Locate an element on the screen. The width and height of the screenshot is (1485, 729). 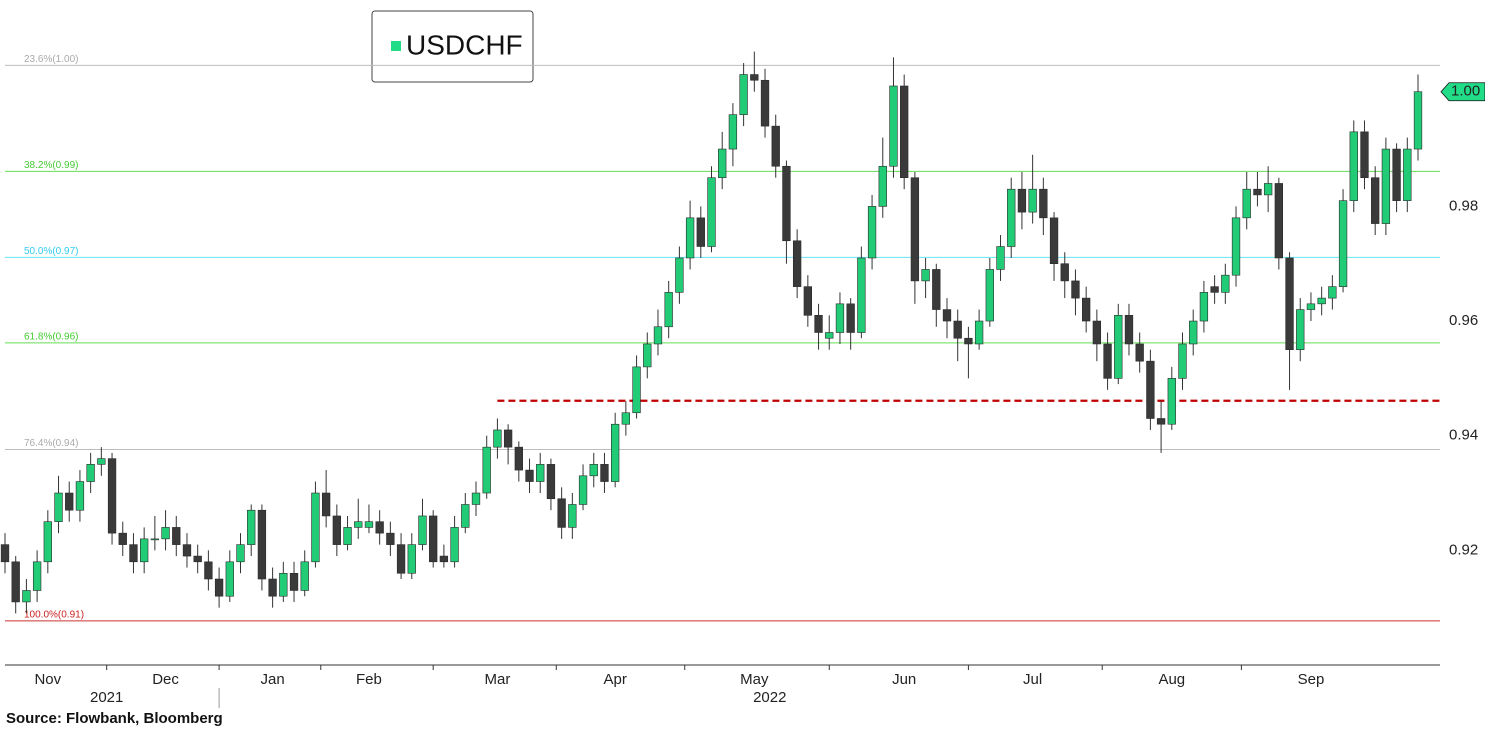
y-tick-label: 0.96 is located at coordinates (1463, 320).